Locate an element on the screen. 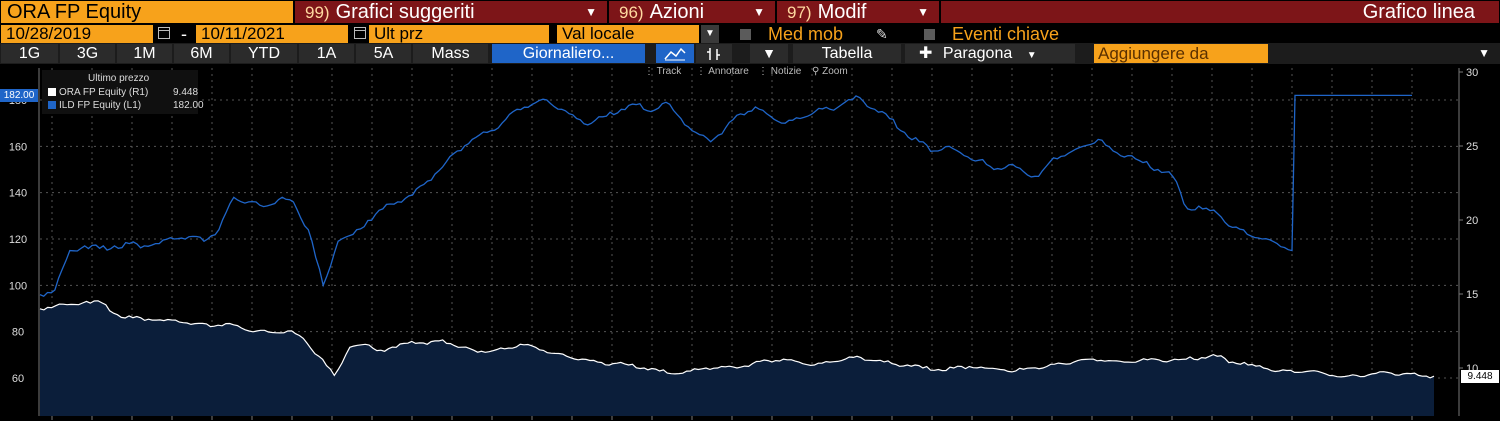 Image resolution: width=1500 pixels, height=421 pixels. zoom-tool: ⚲ Zoom is located at coordinates (830, 71).